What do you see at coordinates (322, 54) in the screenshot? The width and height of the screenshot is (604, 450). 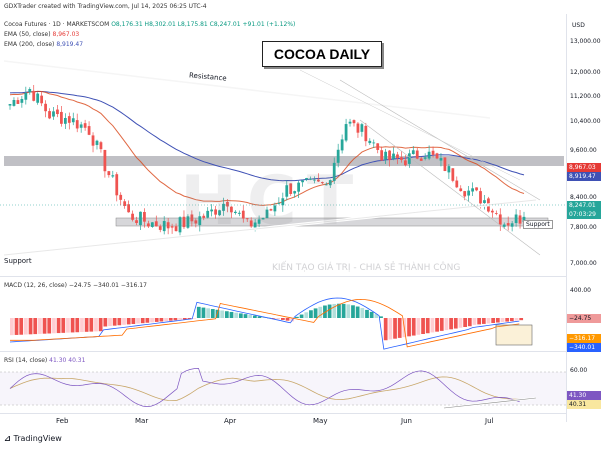 I see `chart-title-box: COCOA DAILY` at bounding box center [322, 54].